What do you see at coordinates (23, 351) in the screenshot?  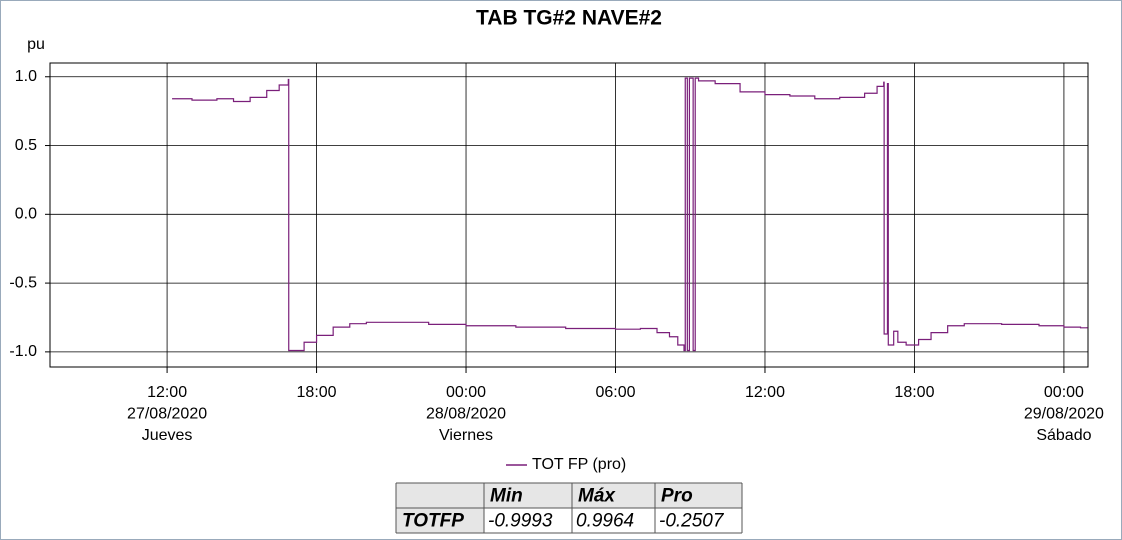 I see `y-tick-label: -1.0` at bounding box center [23, 351].